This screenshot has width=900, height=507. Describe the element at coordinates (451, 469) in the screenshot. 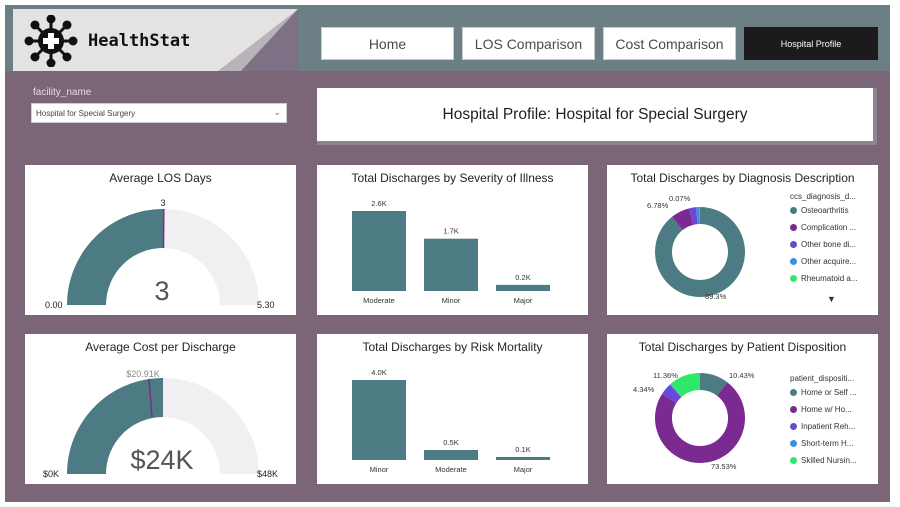

I see `mortality-category-label: Moderate` at that location.